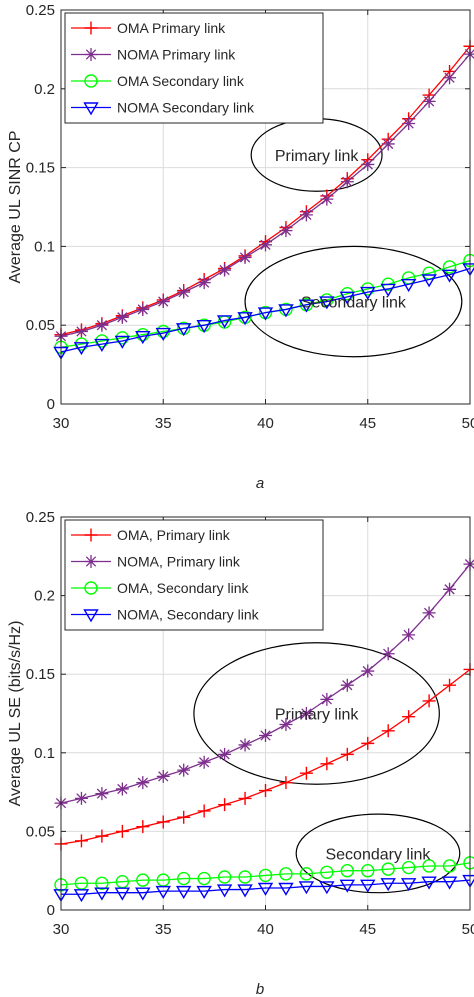 Image resolution: width=474 pixels, height=997 pixels. I want to click on legend-label: OMA Secondary link, so click(181, 81).